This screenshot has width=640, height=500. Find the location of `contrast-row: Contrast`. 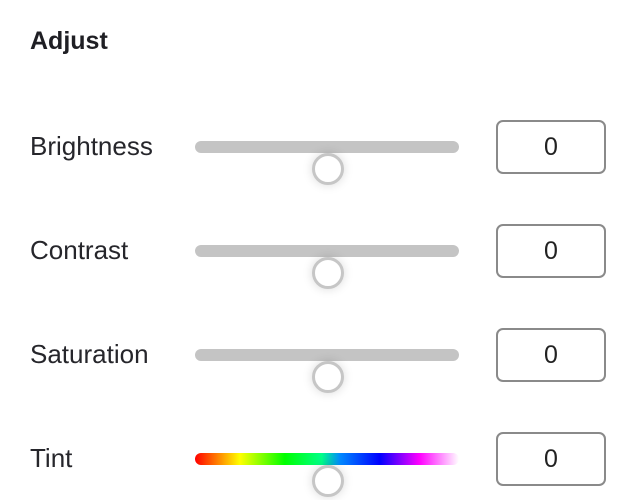

contrast-row: Contrast is located at coordinates (320, 256).